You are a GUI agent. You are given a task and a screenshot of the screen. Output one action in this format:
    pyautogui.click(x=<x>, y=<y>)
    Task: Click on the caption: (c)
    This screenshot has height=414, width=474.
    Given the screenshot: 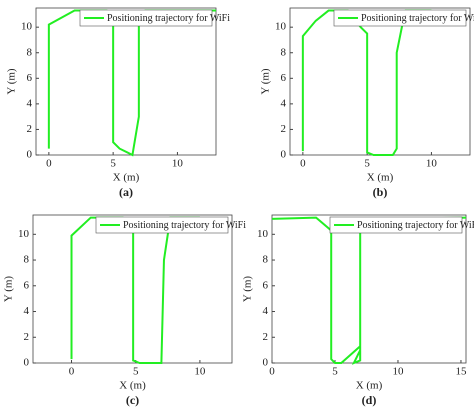 What is the action you would take?
    pyautogui.click(x=132, y=400)
    